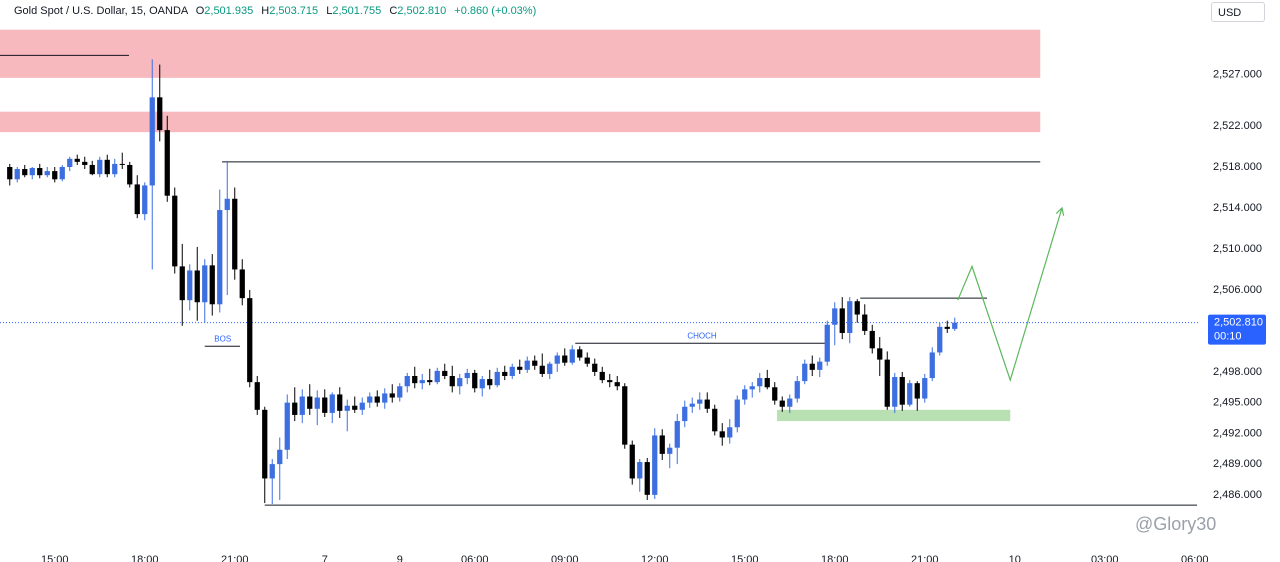  Describe the element at coordinates (55, 558) in the screenshot. I see `x-tick-label: 15:00` at that location.